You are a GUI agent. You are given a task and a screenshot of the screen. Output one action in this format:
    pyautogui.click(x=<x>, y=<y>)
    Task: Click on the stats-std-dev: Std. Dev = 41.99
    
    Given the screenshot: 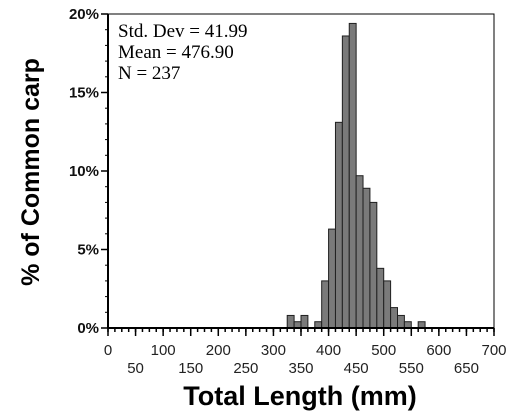 What is the action you would take?
    pyautogui.click(x=182, y=31)
    